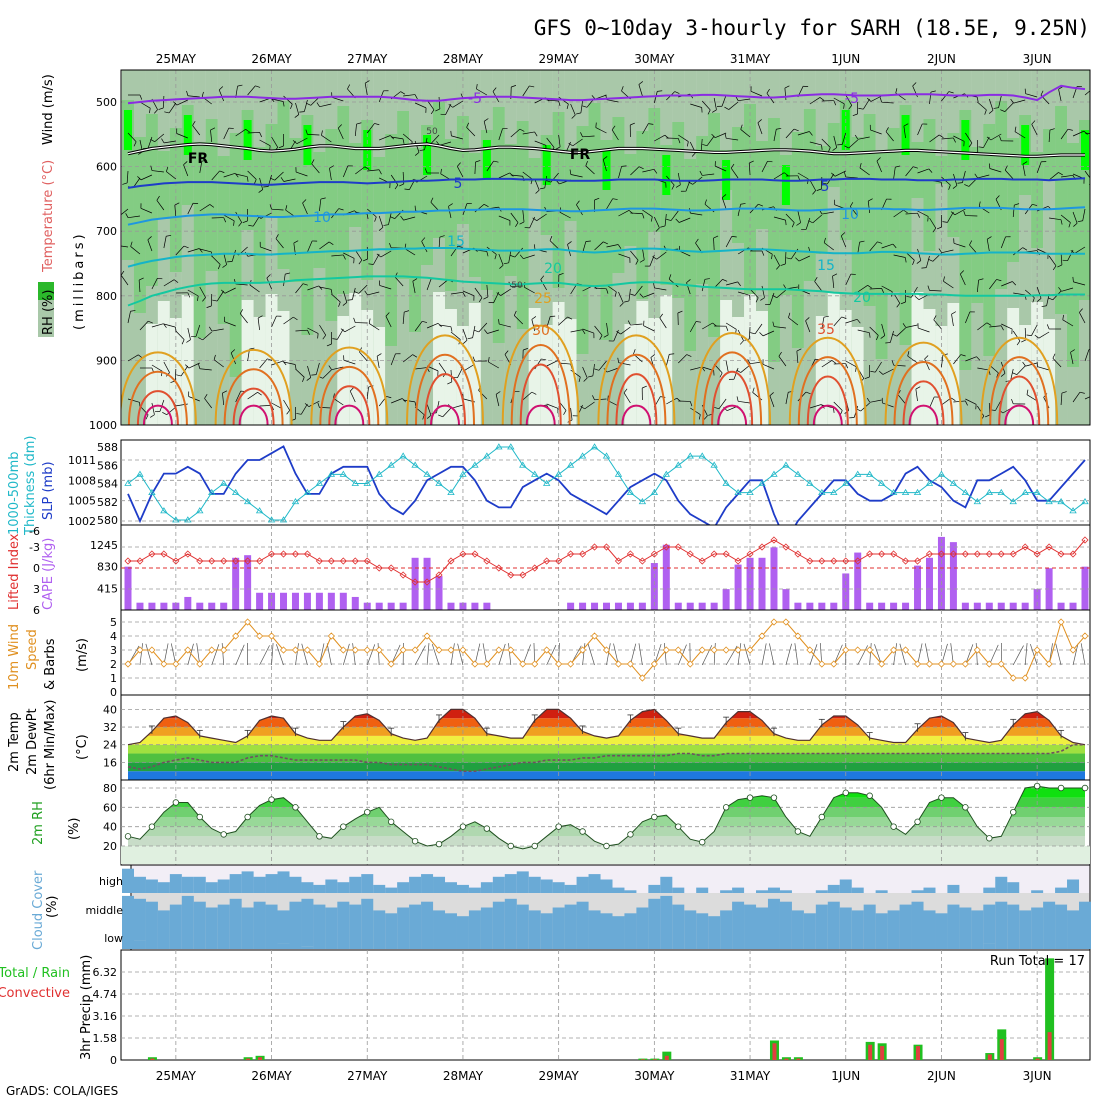  I want to click on date-label: 25MAY, so click(176, 59).